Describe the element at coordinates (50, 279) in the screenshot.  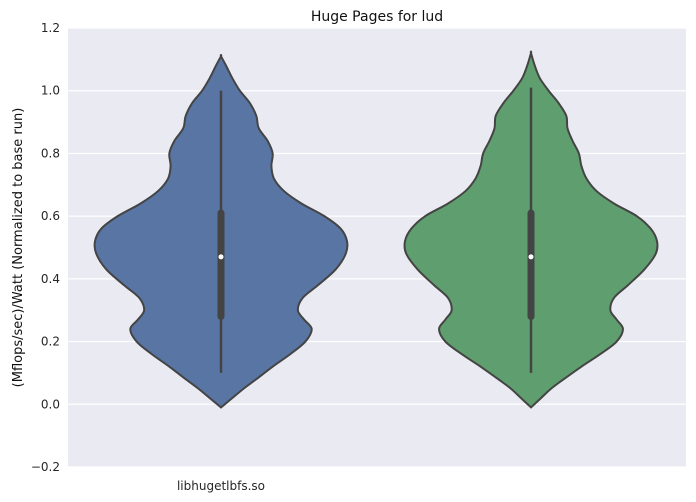
I see `y-tick-label: 0.4` at that location.